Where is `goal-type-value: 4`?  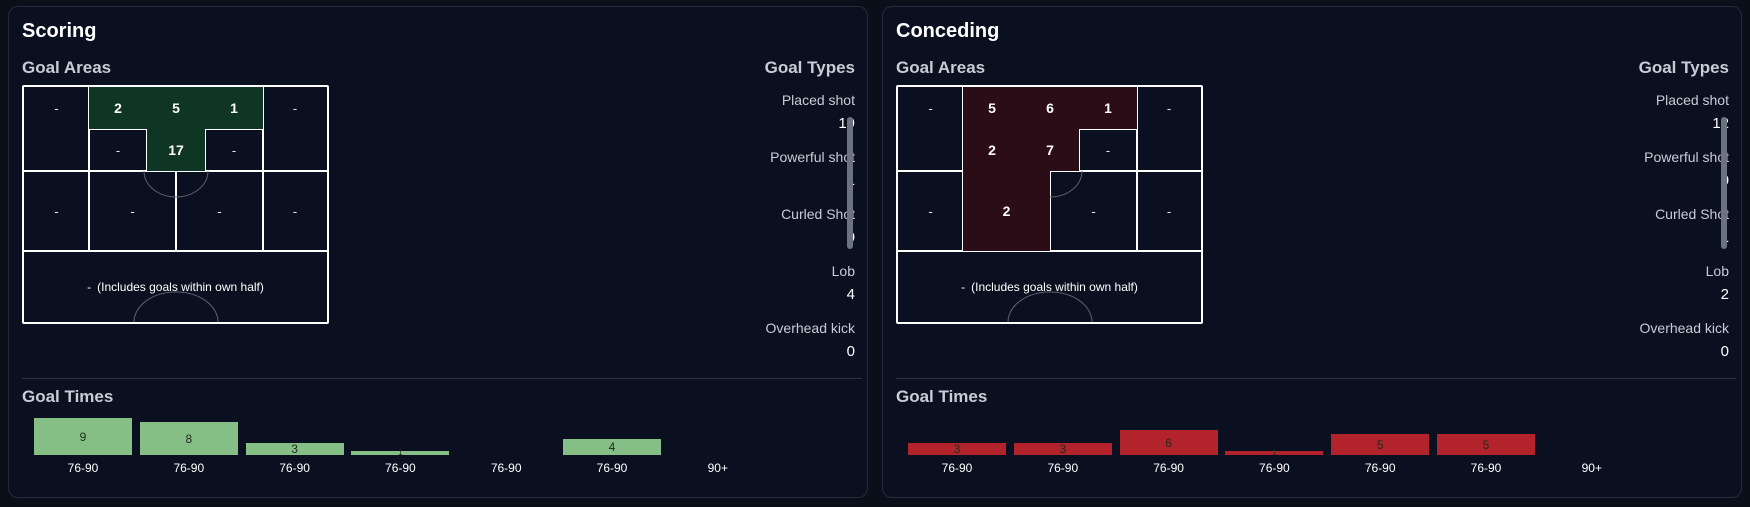
goal-type-value: 4 is located at coordinates (850, 294).